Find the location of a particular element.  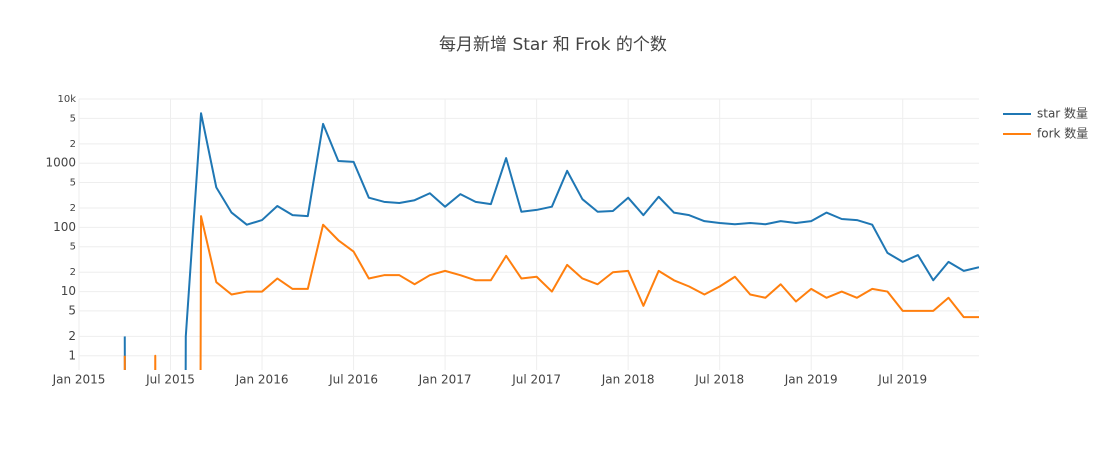

y-tick-label: 10k is located at coordinates (66, 99).